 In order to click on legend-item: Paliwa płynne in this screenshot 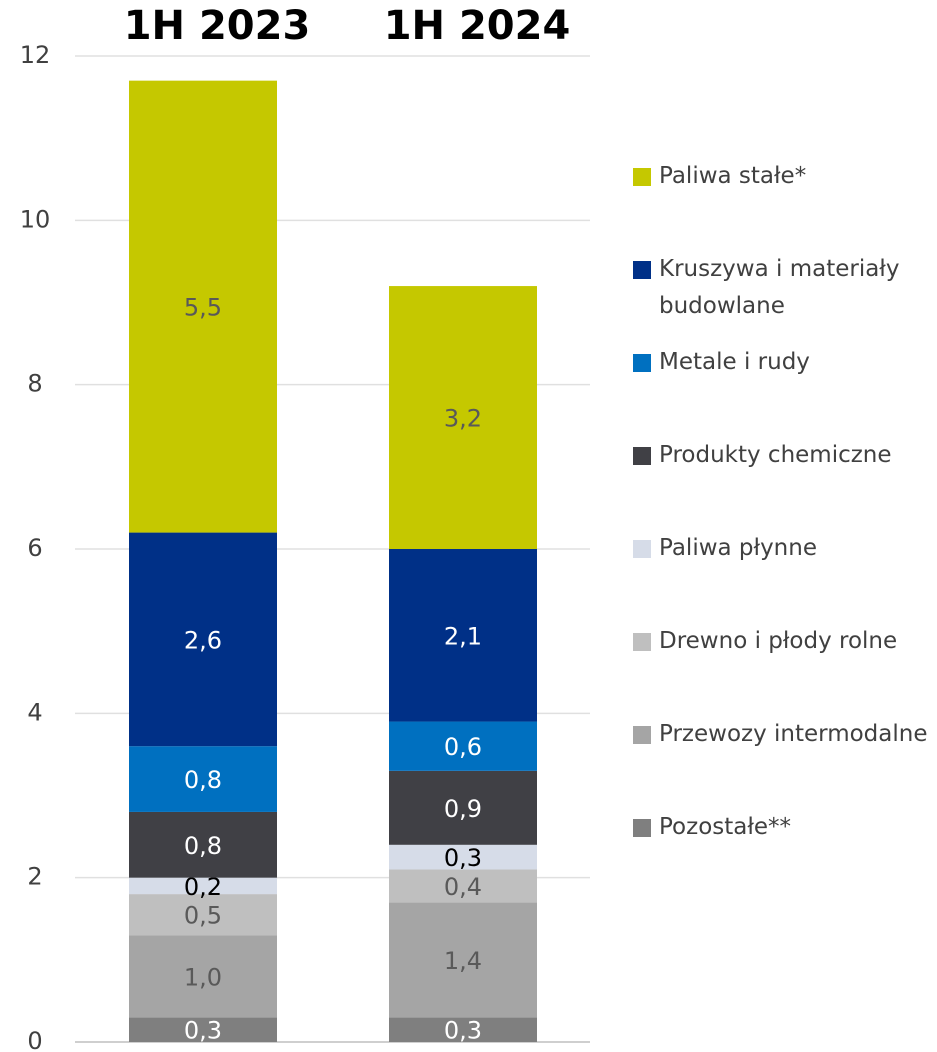, I will do `click(783, 548)`.